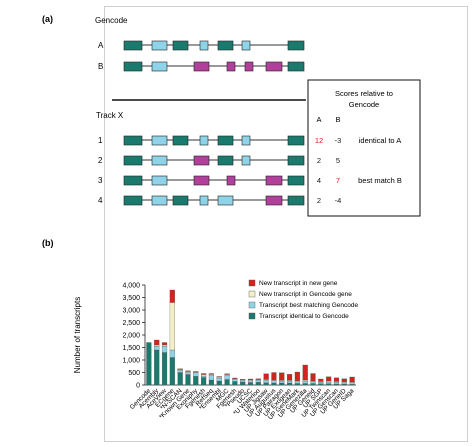 This screenshot has width=474, height=447. Describe the element at coordinates (338, 200) in the screenshot. I see `score-b: -4` at that location.